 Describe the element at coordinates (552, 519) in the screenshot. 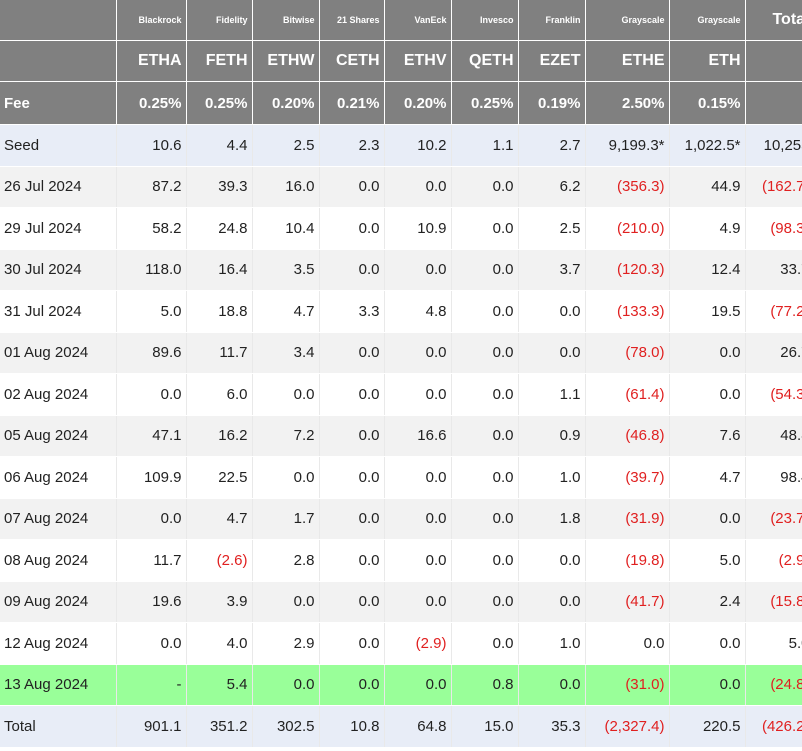

I see `flow-cell: 1.8` at that location.